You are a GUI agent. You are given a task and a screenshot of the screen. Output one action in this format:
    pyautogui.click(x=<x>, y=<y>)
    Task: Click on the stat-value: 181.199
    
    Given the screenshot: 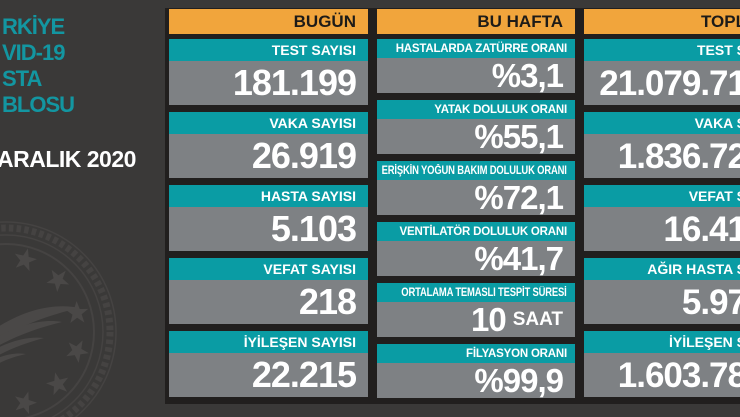 What is the action you would take?
    pyautogui.click(x=268, y=83)
    